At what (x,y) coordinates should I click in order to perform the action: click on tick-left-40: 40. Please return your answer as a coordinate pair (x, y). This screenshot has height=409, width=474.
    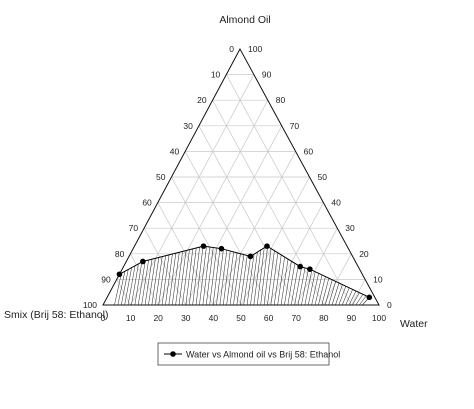
    Looking at the image, I should click on (175, 151).